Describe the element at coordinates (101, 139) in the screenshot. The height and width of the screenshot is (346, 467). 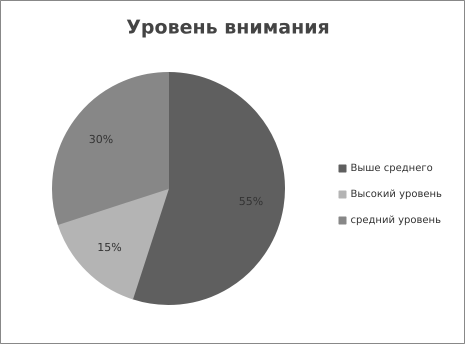
I see `data-label: 30%` at that location.